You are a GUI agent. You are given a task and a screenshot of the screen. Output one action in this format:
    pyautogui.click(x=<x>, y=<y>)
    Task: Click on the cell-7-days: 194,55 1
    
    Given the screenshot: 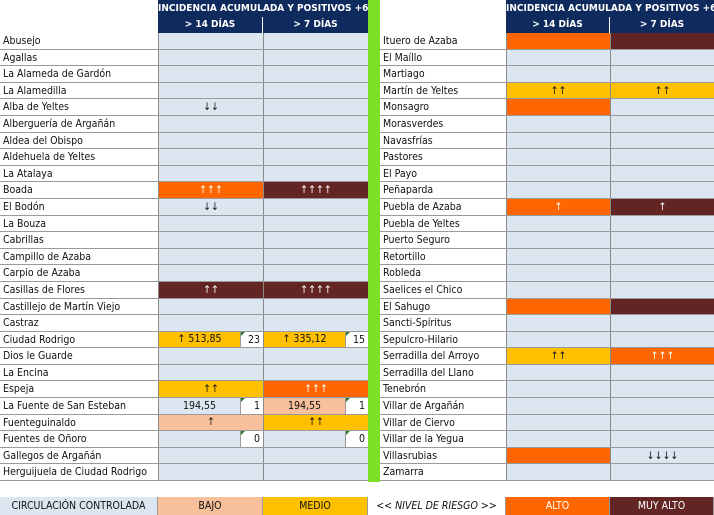 What is the action you would take?
    pyautogui.click(x=315, y=406)
    